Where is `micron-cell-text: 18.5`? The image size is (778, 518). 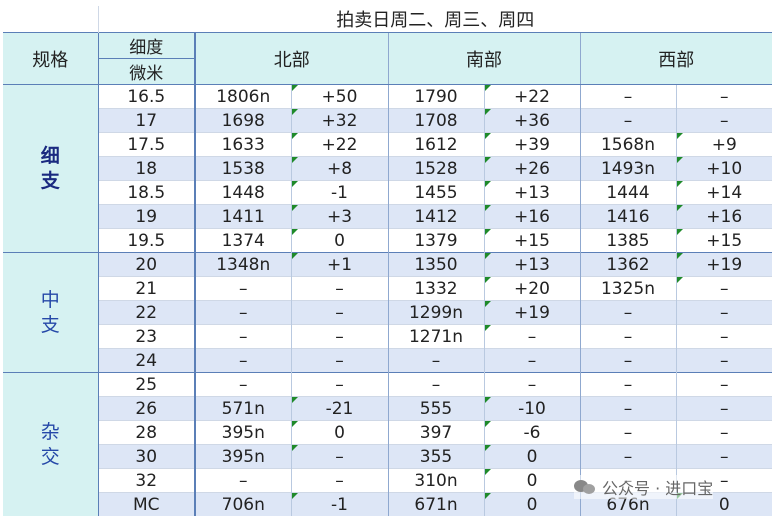
micron-cell-text: 18.5 is located at coordinates (146, 192).